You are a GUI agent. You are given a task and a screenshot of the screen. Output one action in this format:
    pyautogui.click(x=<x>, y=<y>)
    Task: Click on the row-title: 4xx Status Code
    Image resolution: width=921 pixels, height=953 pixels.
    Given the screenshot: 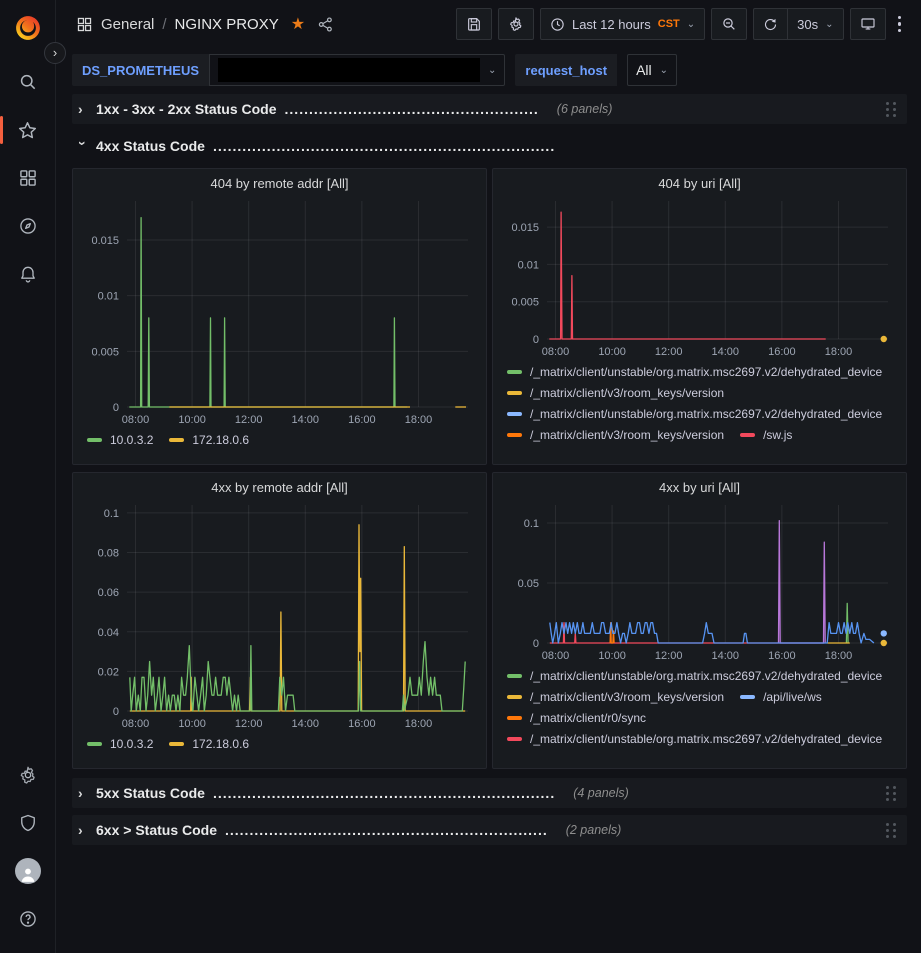 What is the action you would take?
    pyautogui.click(x=150, y=146)
    